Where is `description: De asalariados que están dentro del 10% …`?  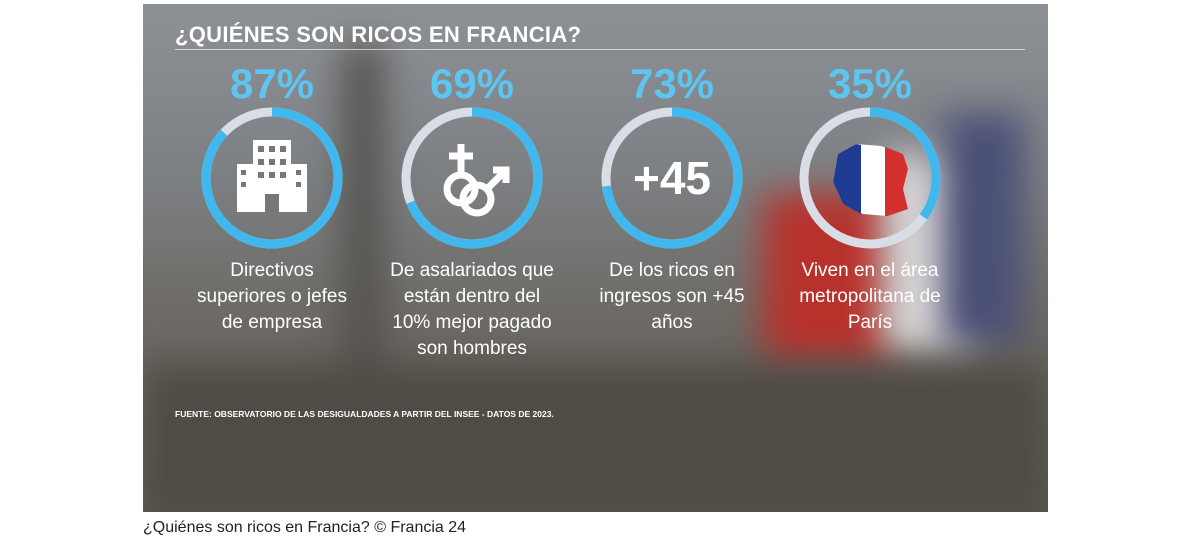
description: De asalariados que están dentro del 10% … is located at coordinates (472, 309).